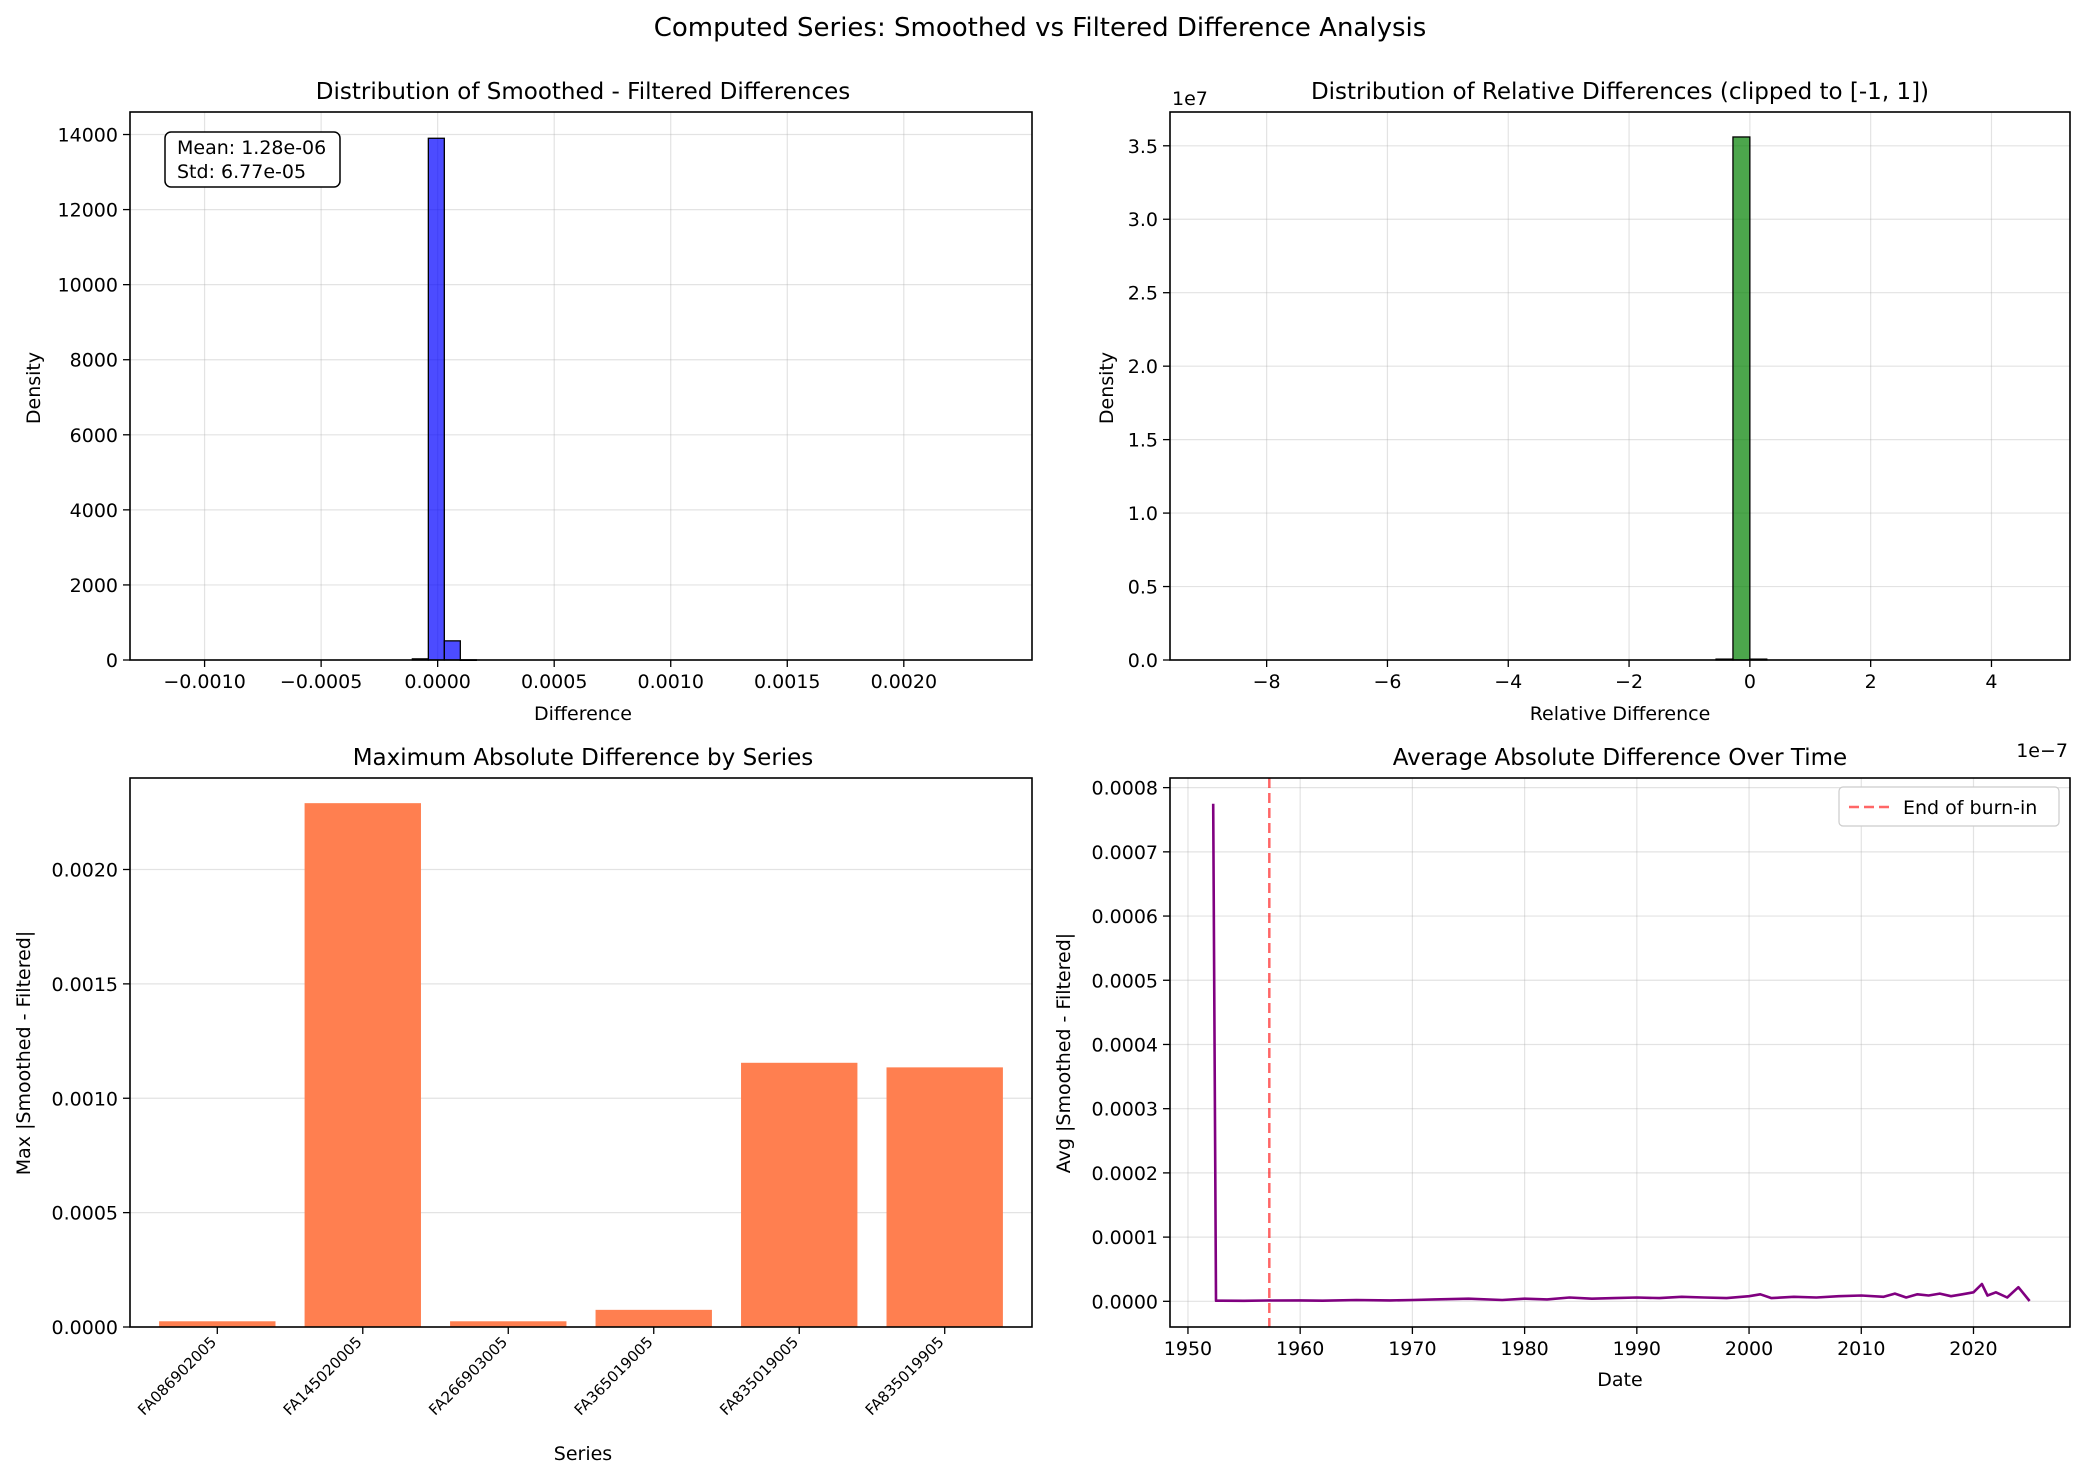 This screenshot has width=2084, height=1476. What do you see at coordinates (904, 682) in the screenshot?
I see `x-tick-label: 0.0020` at bounding box center [904, 682].